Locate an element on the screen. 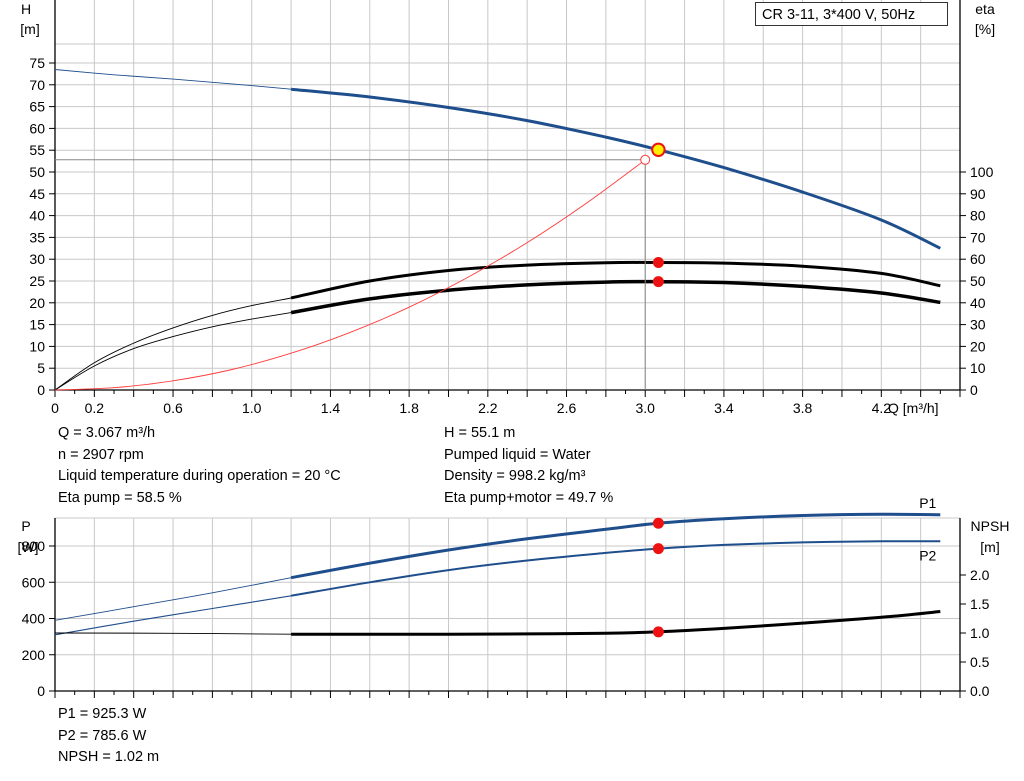 Image resolution: width=1024 pixels, height=781 pixels. x-tick-label: 1.4 is located at coordinates (331, 408).